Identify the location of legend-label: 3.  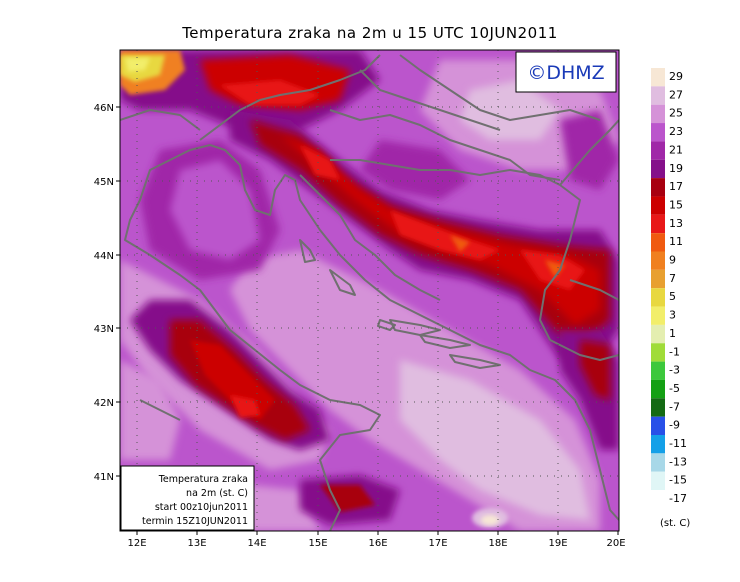
(672, 315).